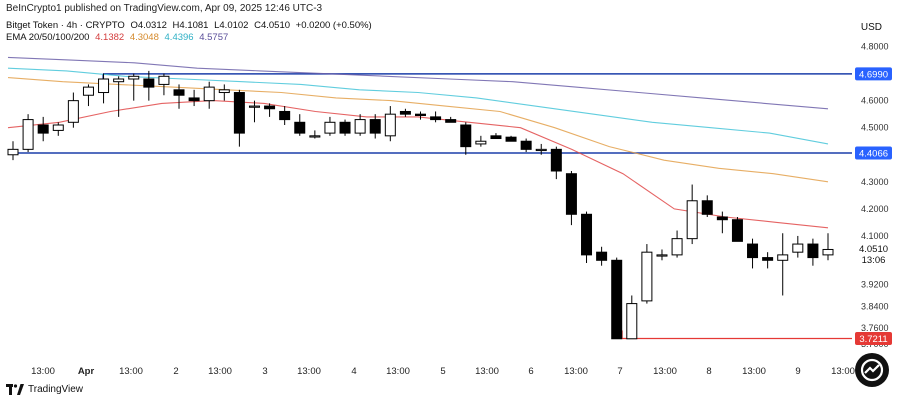 The width and height of the screenshot is (900, 400). I want to click on y-tick-label: 3.7600, so click(875, 328).